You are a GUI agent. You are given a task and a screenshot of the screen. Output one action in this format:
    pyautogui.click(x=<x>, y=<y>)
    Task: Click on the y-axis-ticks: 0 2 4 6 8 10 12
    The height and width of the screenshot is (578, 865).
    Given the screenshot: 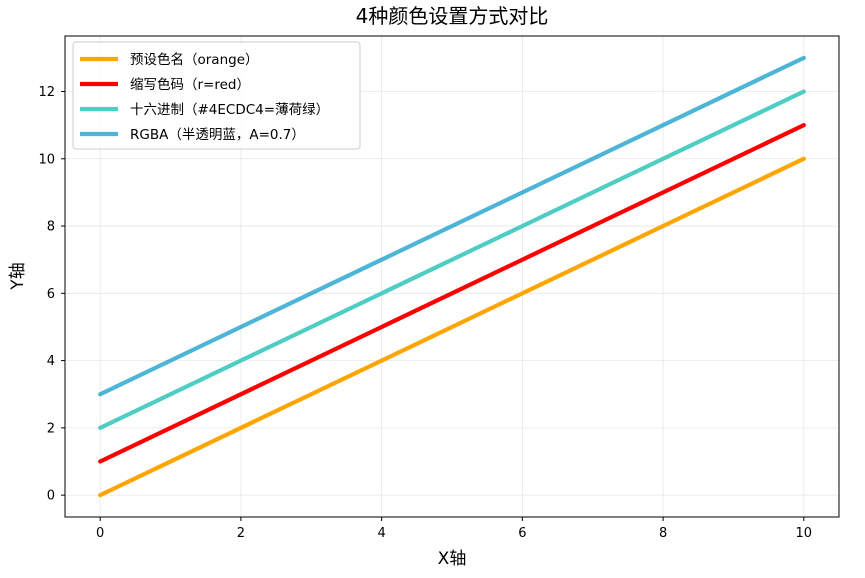 What is the action you would take?
    pyautogui.click(x=51, y=294)
    